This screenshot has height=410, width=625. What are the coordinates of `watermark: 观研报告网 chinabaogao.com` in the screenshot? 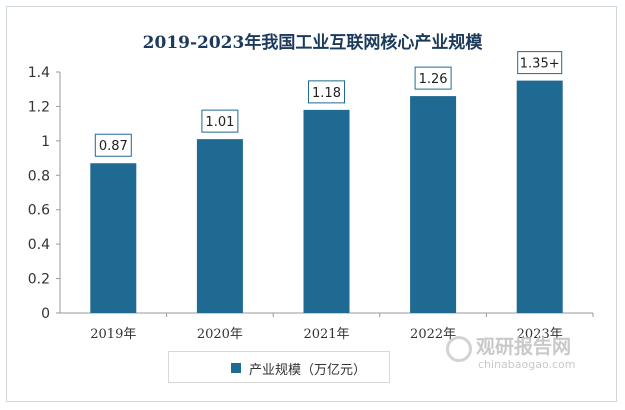 It's located at (525, 355).